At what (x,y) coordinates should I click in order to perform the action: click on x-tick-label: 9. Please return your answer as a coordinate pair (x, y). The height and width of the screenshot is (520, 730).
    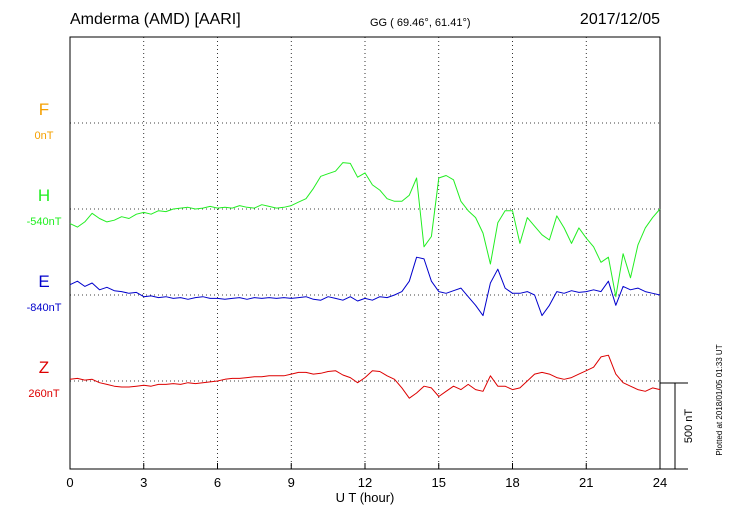
    Looking at the image, I should click on (291, 482).